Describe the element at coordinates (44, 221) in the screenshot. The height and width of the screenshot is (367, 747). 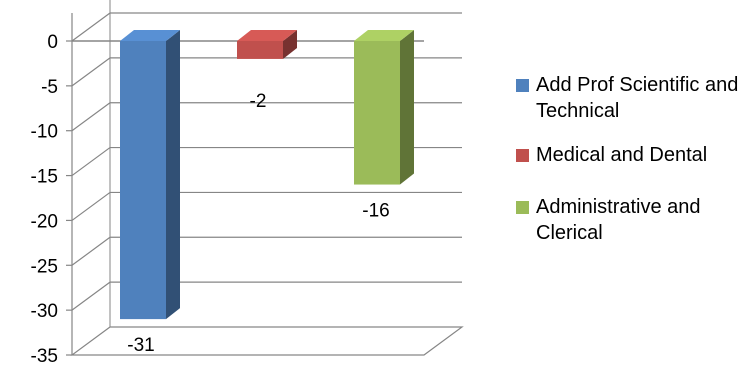
I see `y-tick-label: -20` at that location.